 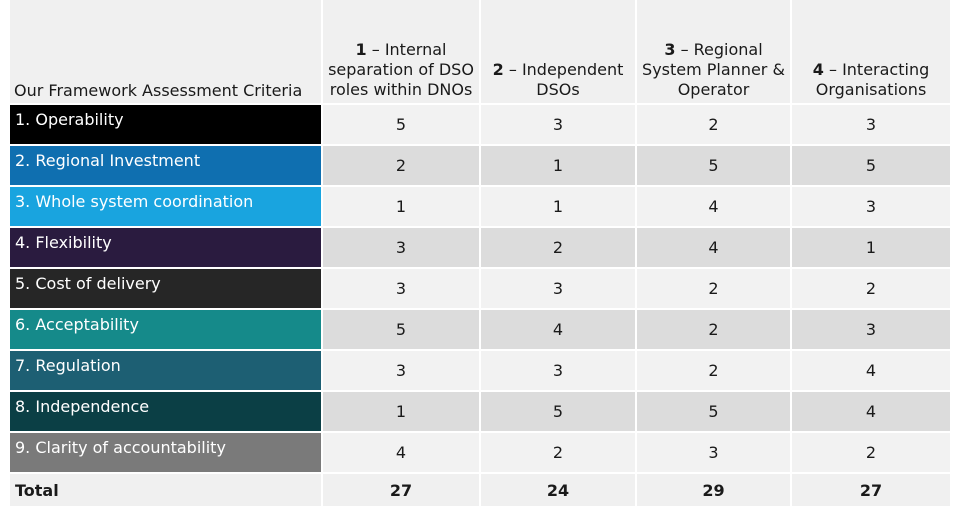 What do you see at coordinates (818, 69) in the screenshot?
I see `option-number: 4` at bounding box center [818, 69].